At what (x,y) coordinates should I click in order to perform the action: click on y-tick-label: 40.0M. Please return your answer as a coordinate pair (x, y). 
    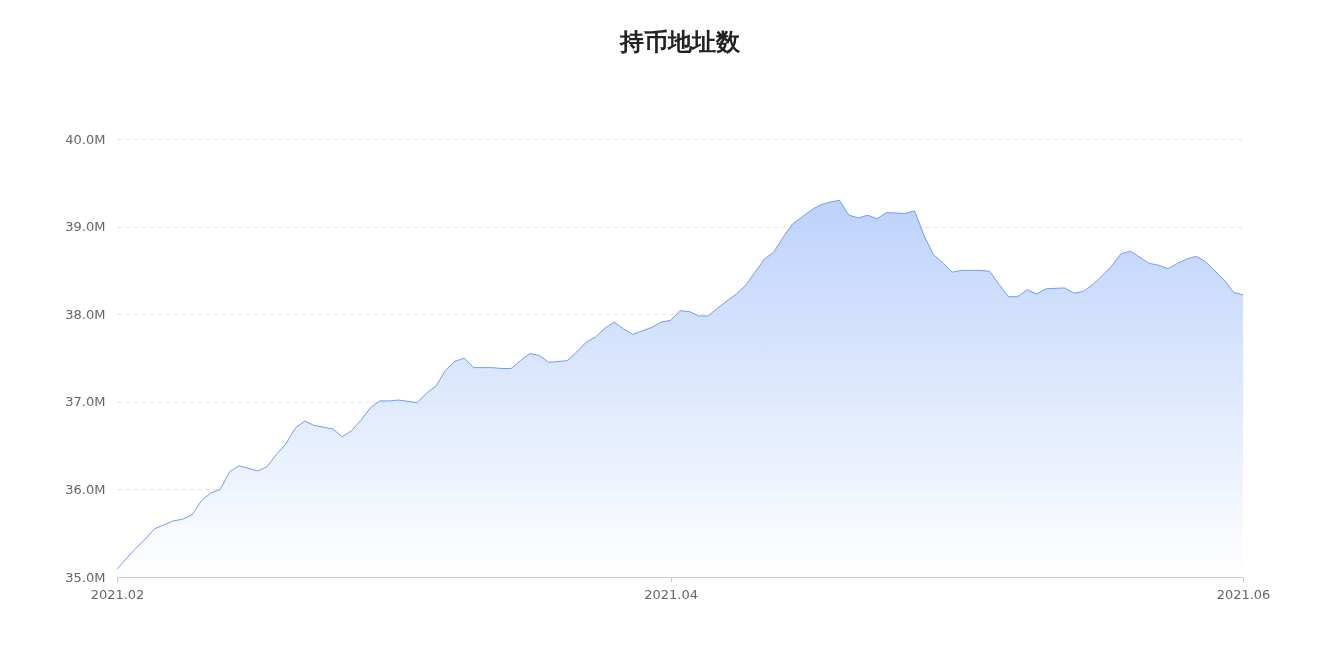
    Looking at the image, I should click on (85, 139).